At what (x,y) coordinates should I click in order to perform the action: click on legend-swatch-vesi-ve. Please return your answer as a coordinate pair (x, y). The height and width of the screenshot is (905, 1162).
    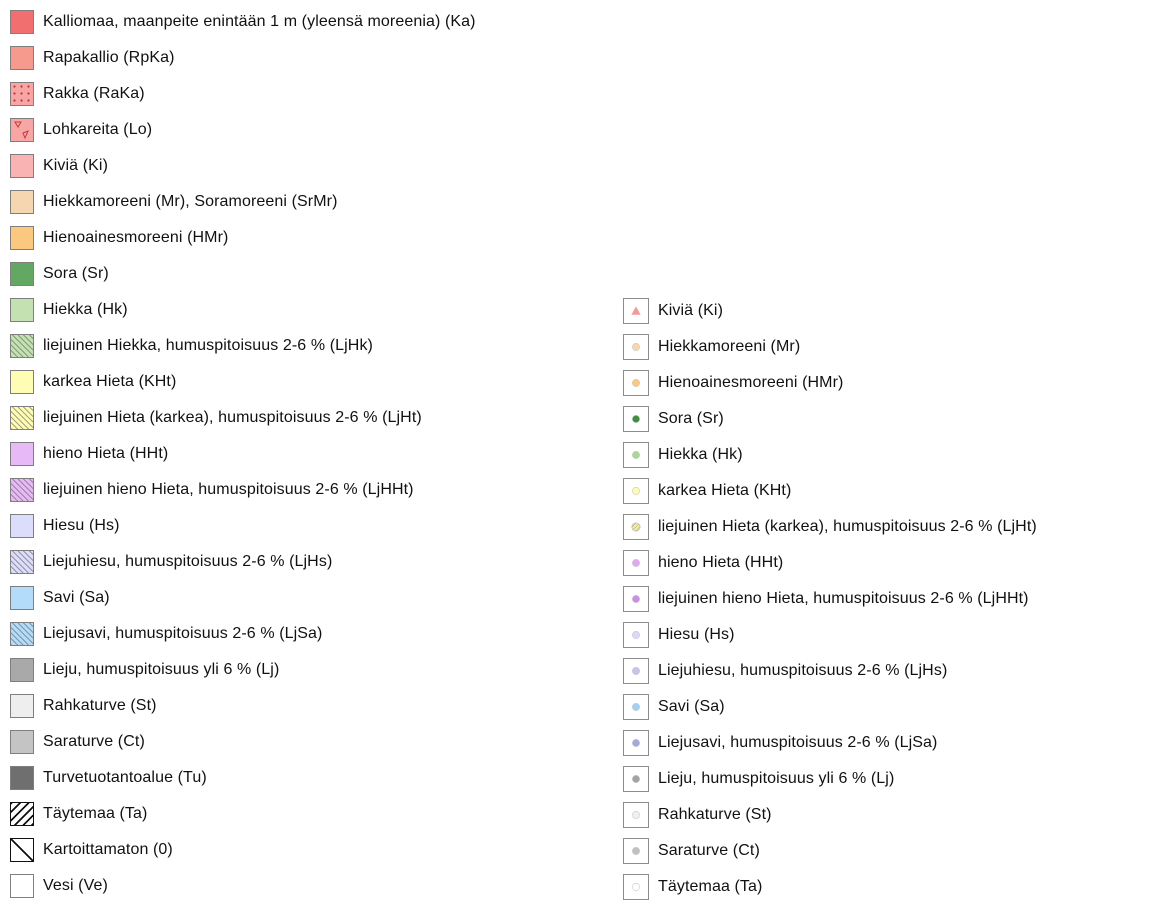
    Looking at the image, I should click on (22, 886).